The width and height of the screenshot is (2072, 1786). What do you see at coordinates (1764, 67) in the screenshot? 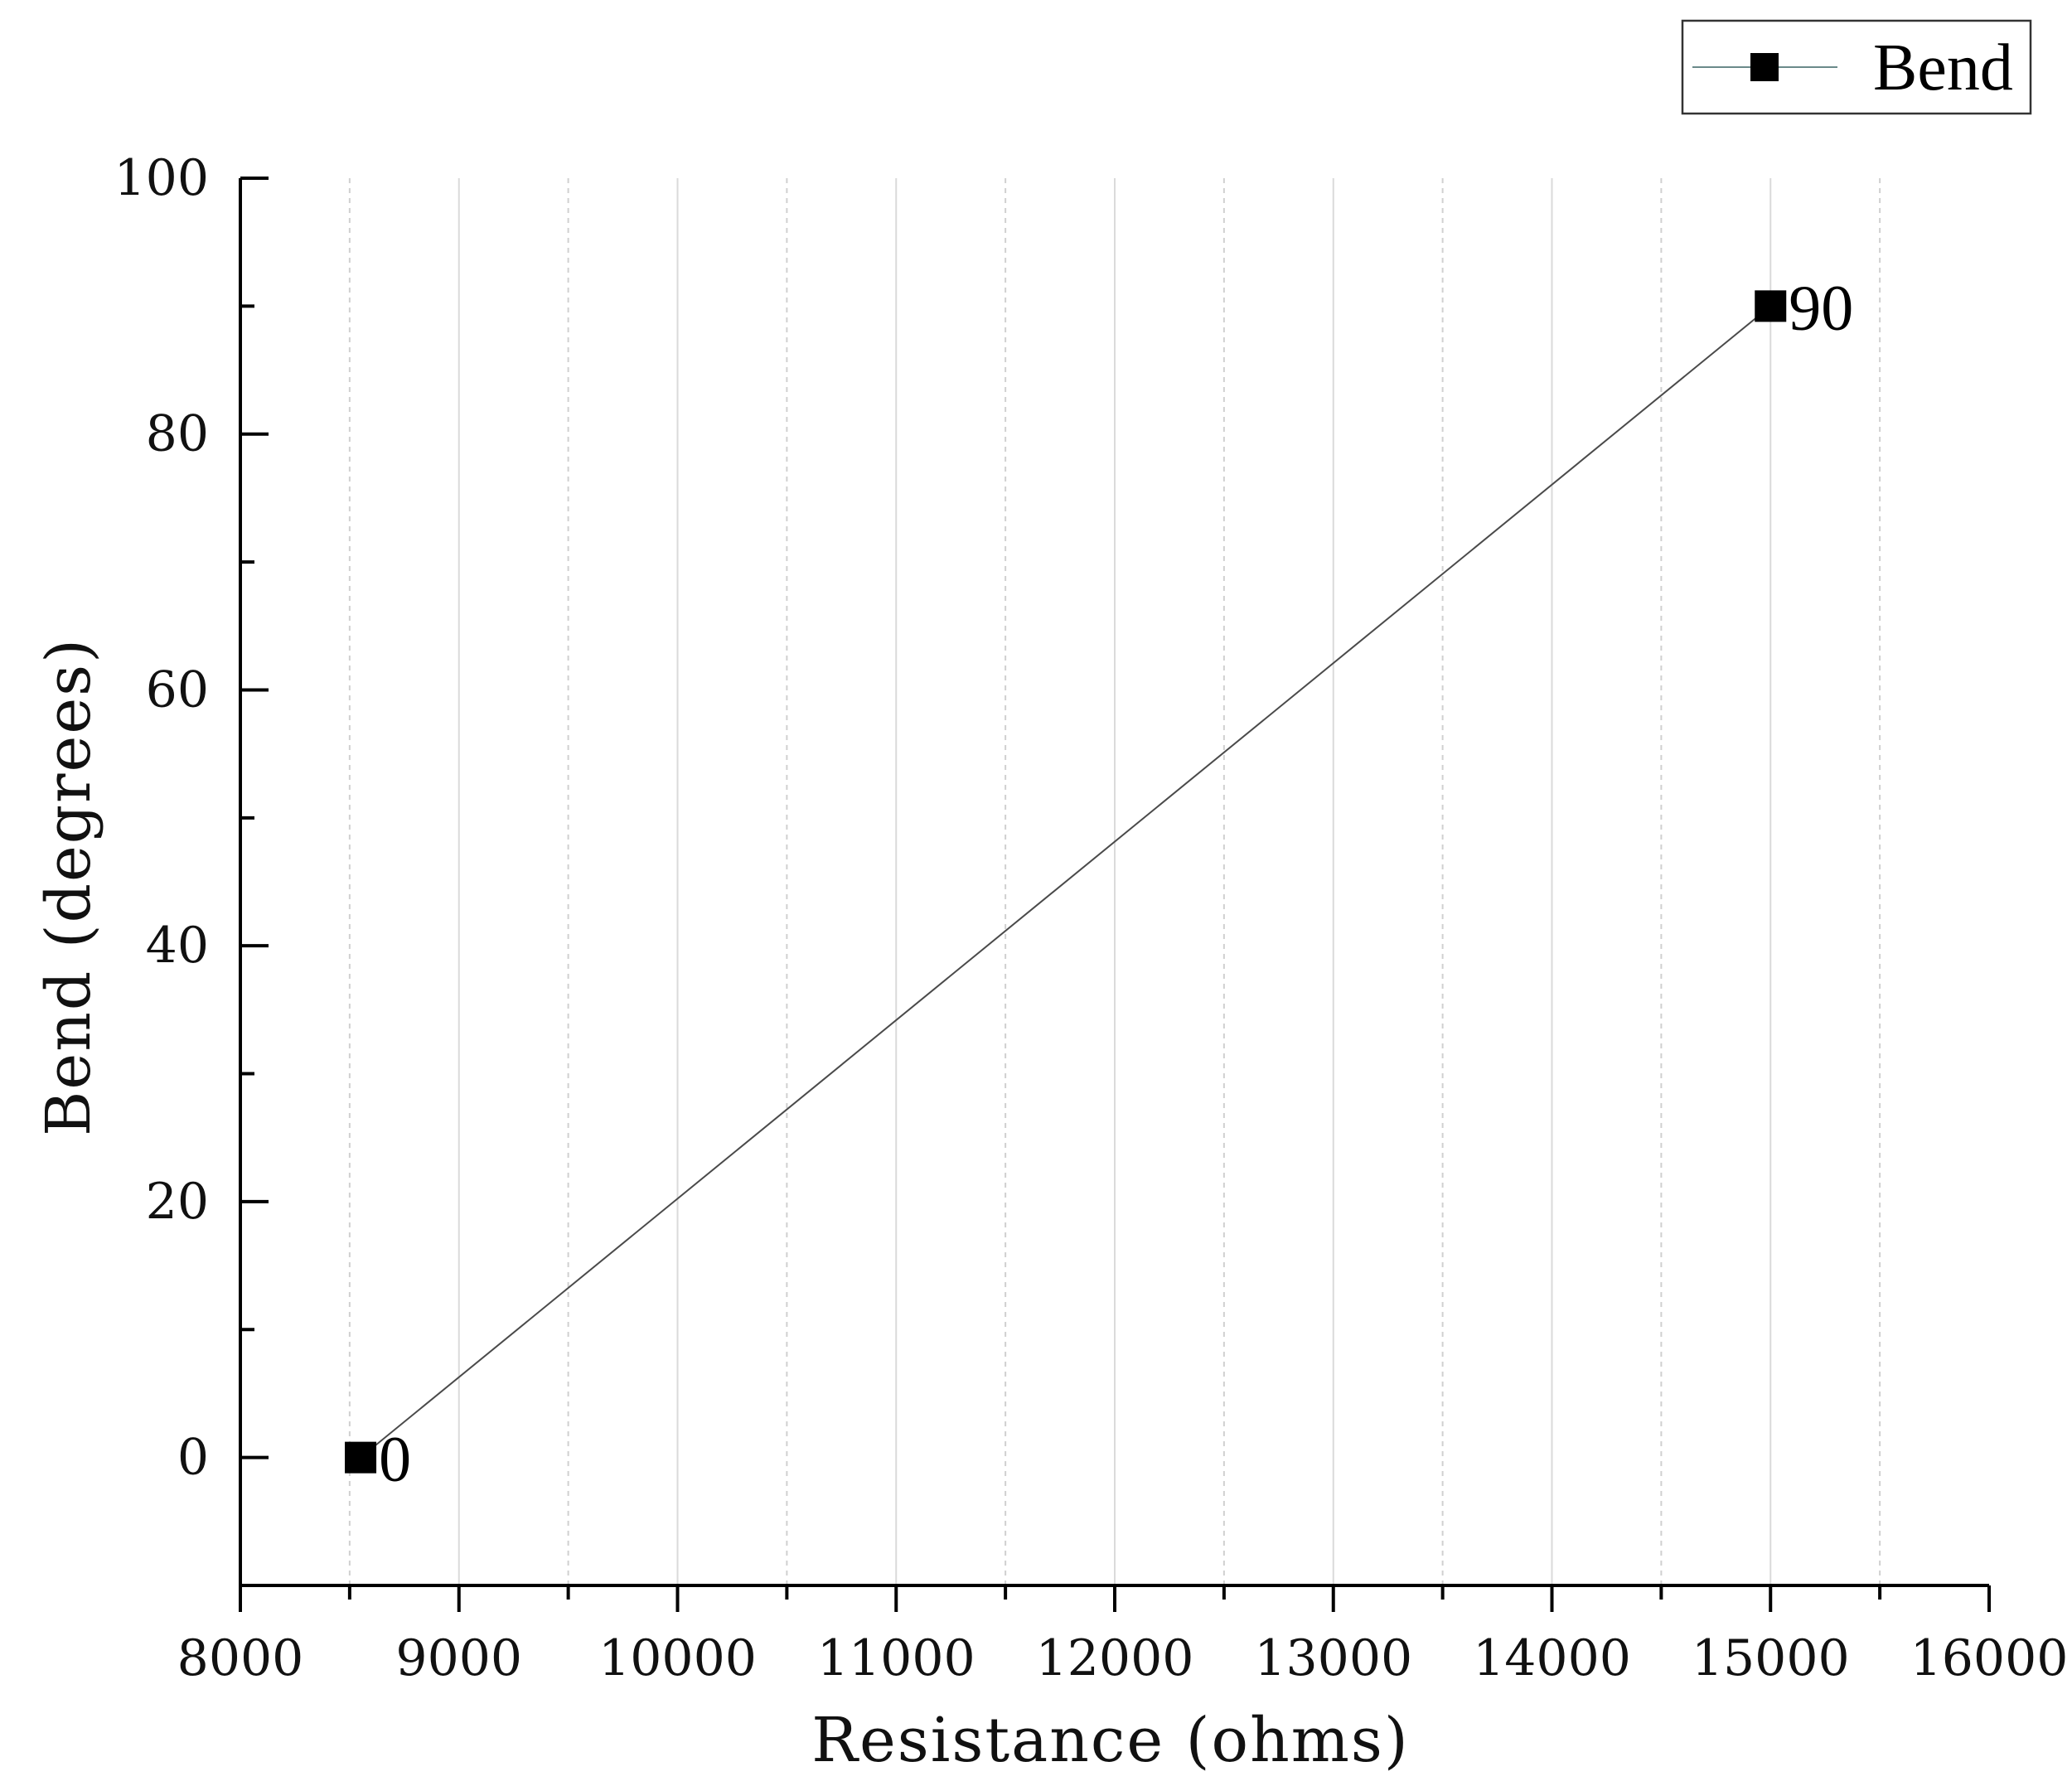
I see `legend-marker` at bounding box center [1764, 67].